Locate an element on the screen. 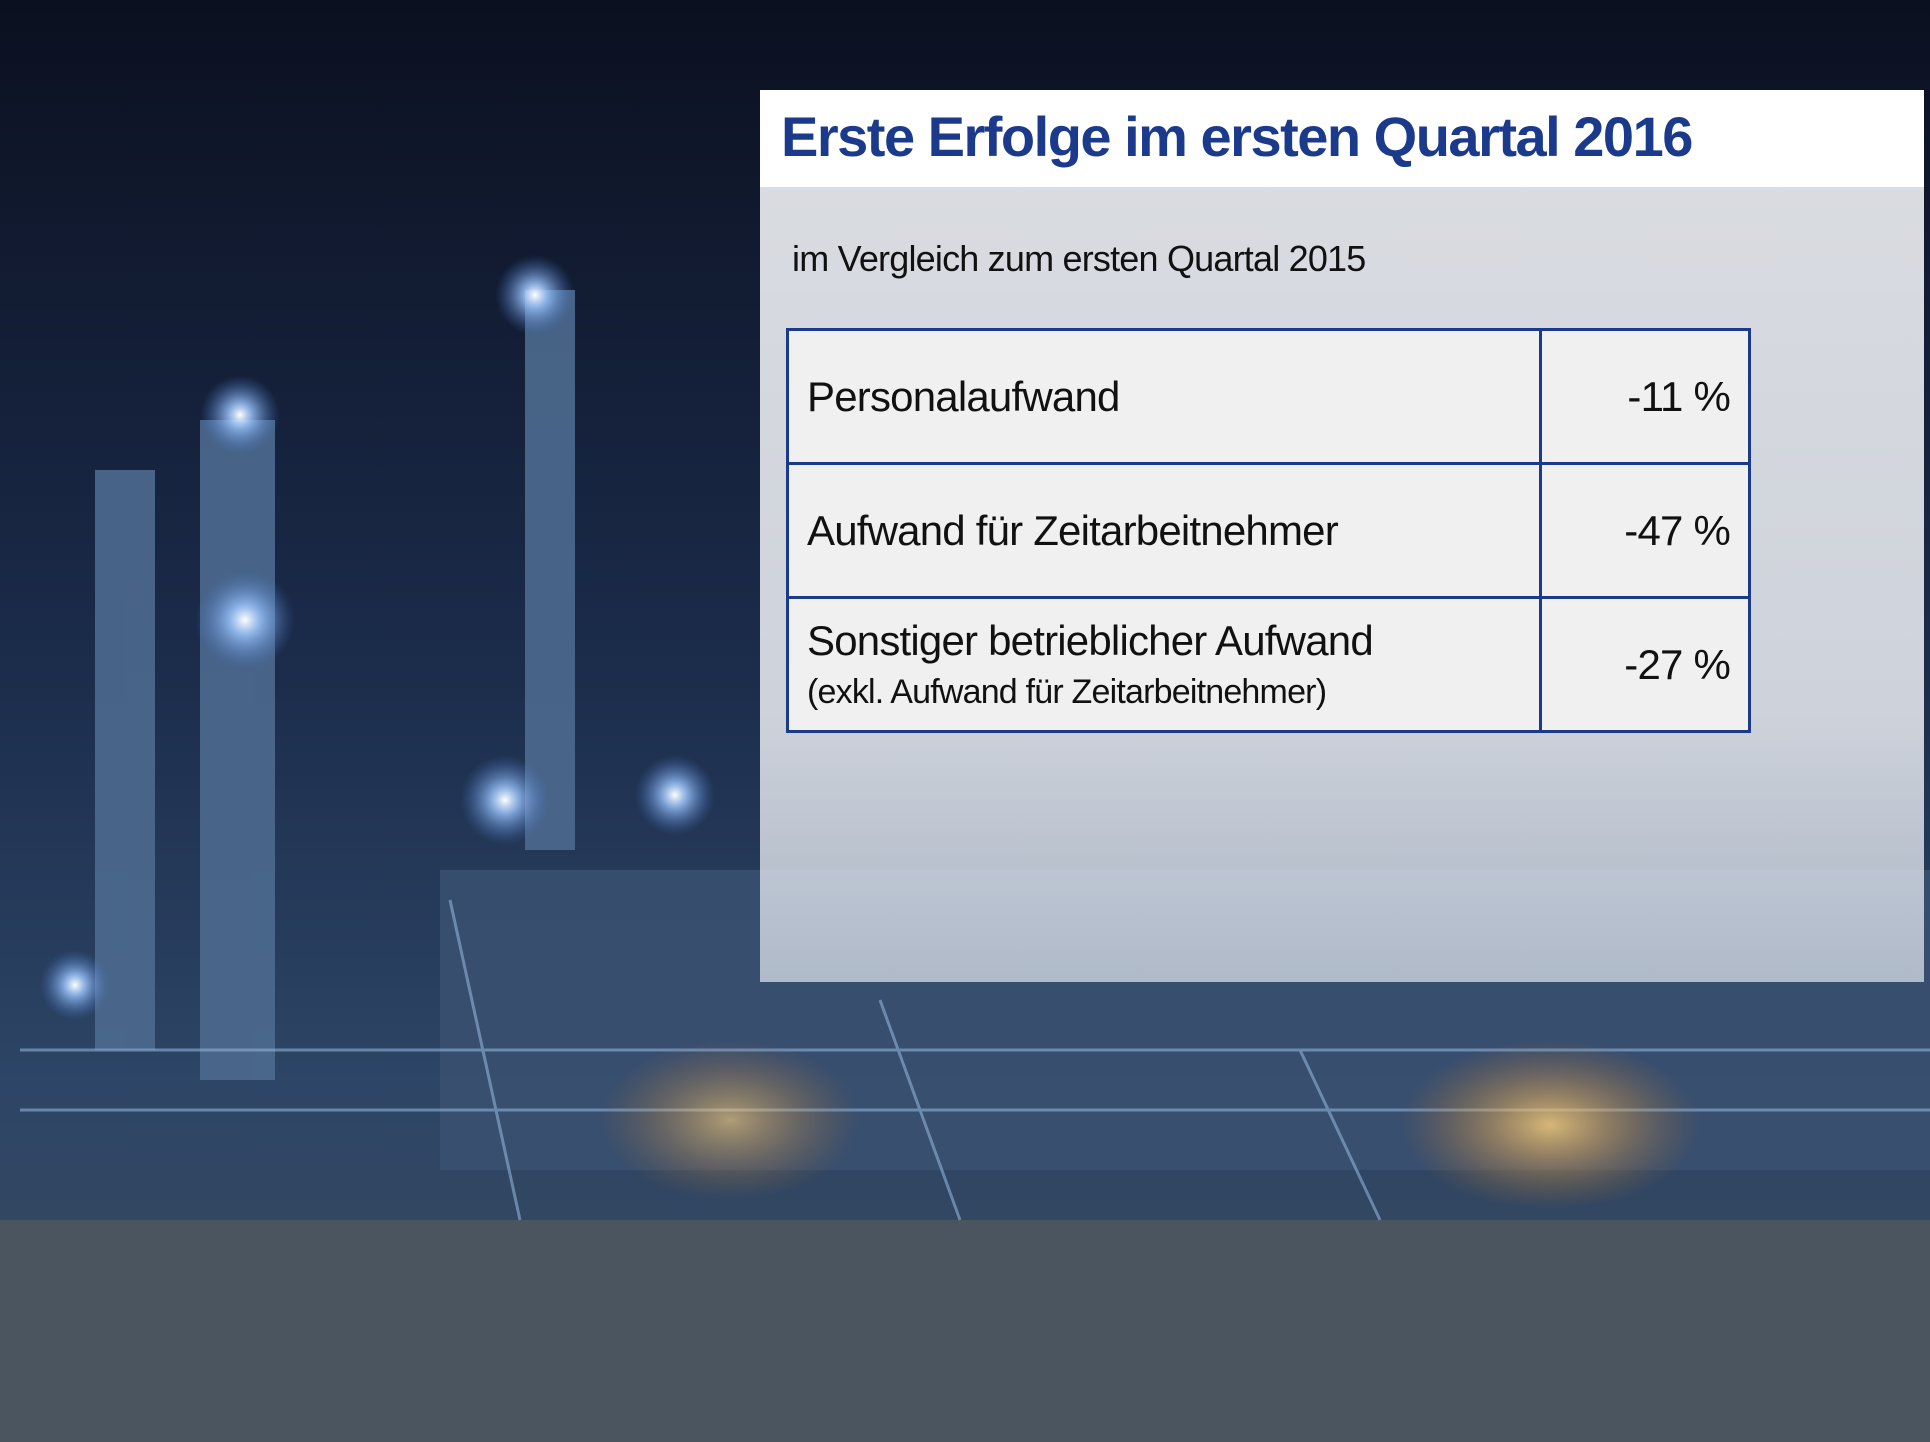  row-label-cell: Aufwand für Zeitarbeitnehmer is located at coordinates (1164, 530).